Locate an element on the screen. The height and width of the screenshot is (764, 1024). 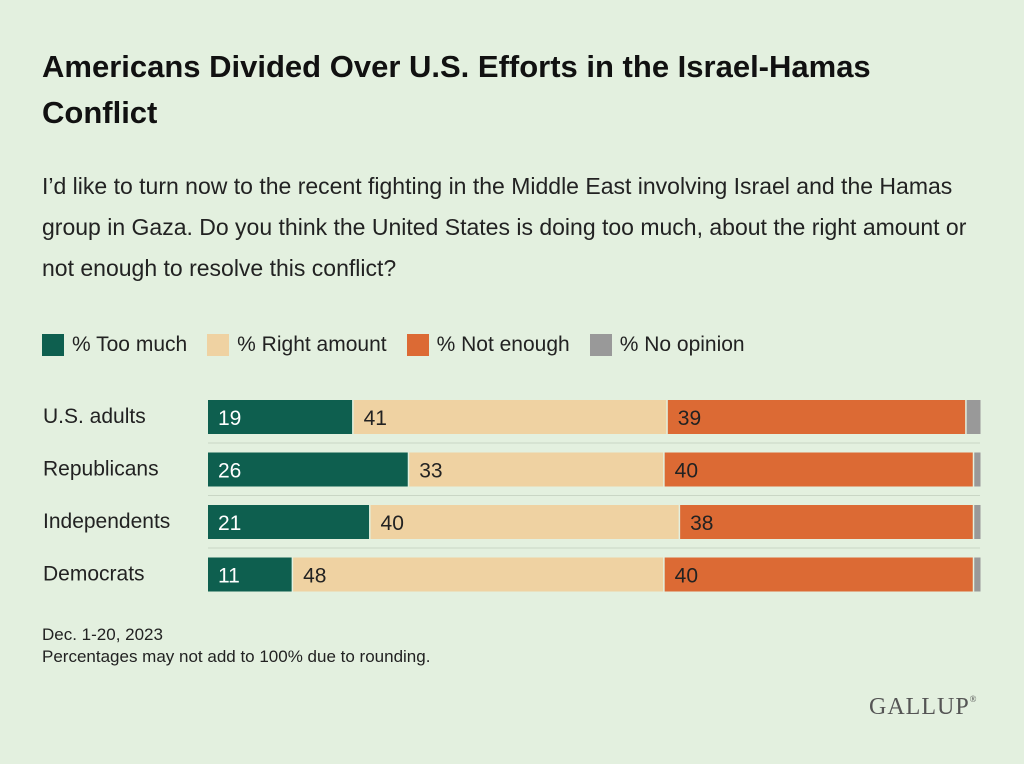
value-label-independents-too-much: 21 is located at coordinates (229, 523).